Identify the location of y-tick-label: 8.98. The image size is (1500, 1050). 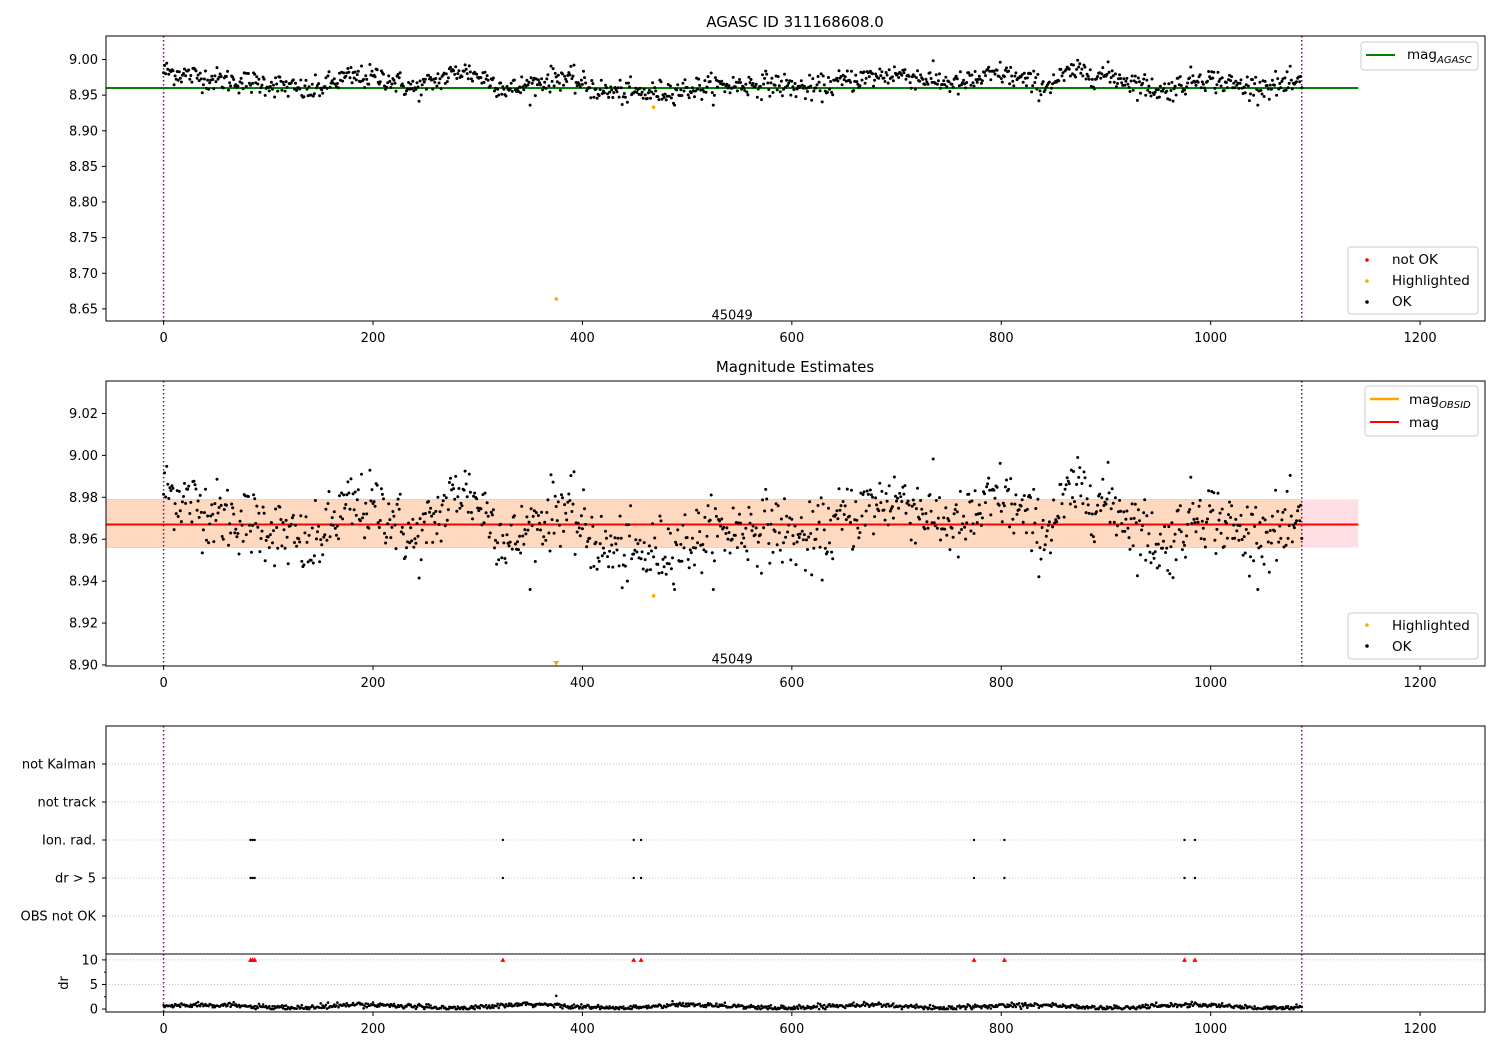
(83, 498).